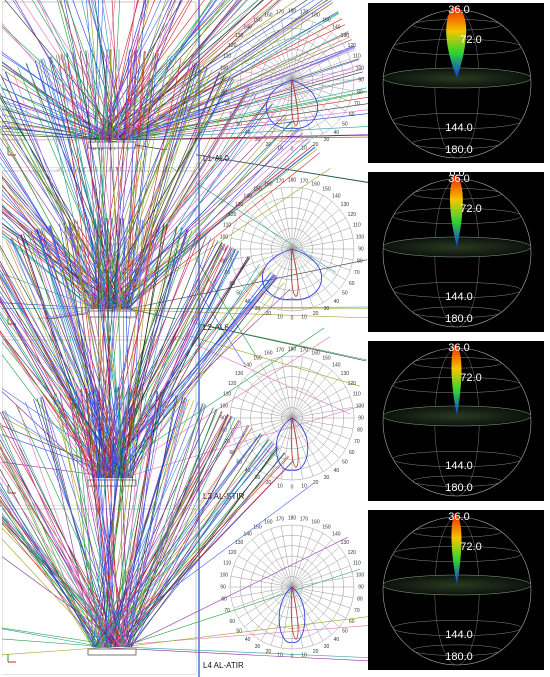  Describe the element at coordinates (292, 518) in the screenshot. I see `polar-angle-label: 180` at that location.